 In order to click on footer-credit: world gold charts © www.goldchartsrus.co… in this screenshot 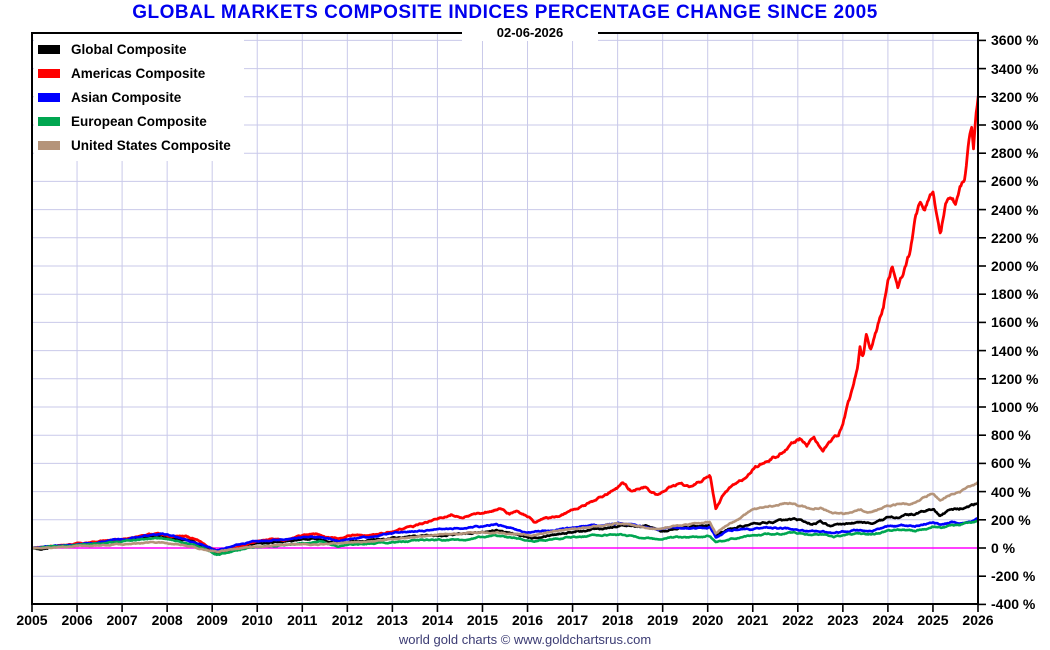, I will do `click(525, 639)`.